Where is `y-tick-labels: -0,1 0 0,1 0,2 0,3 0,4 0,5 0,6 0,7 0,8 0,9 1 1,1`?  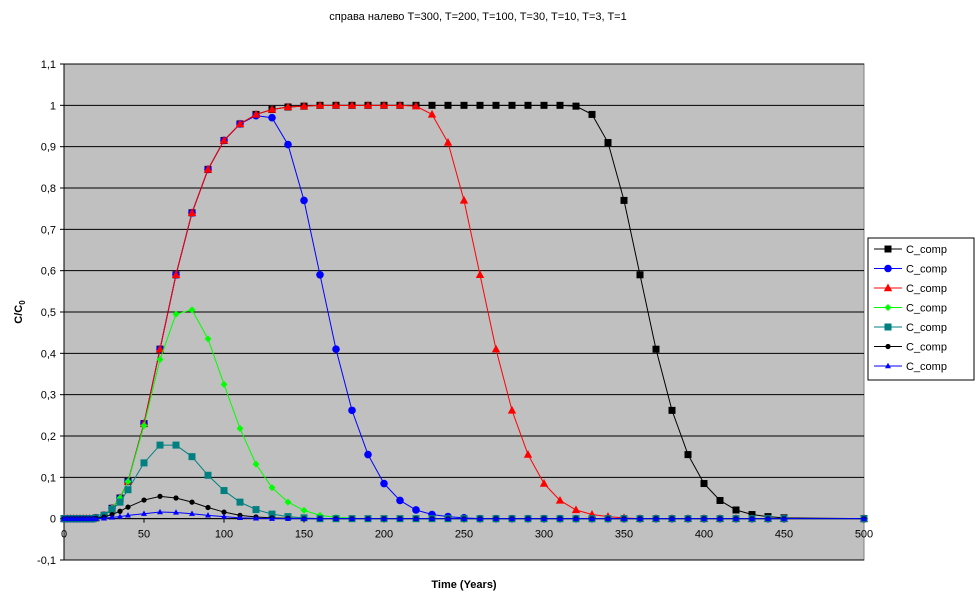
y-tick-labels: -0,1 0 0,1 0,2 0,3 0,4 0,5 0,6 0,7 0,8 0,9 1 1,1 is located at coordinates (46, 313).